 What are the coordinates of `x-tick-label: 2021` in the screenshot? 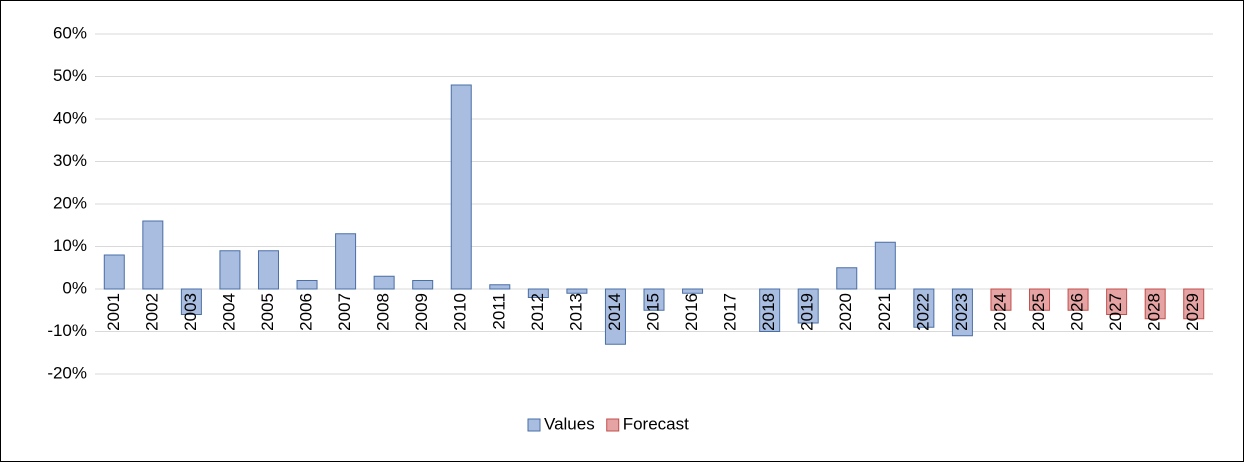 It's located at (884, 312).